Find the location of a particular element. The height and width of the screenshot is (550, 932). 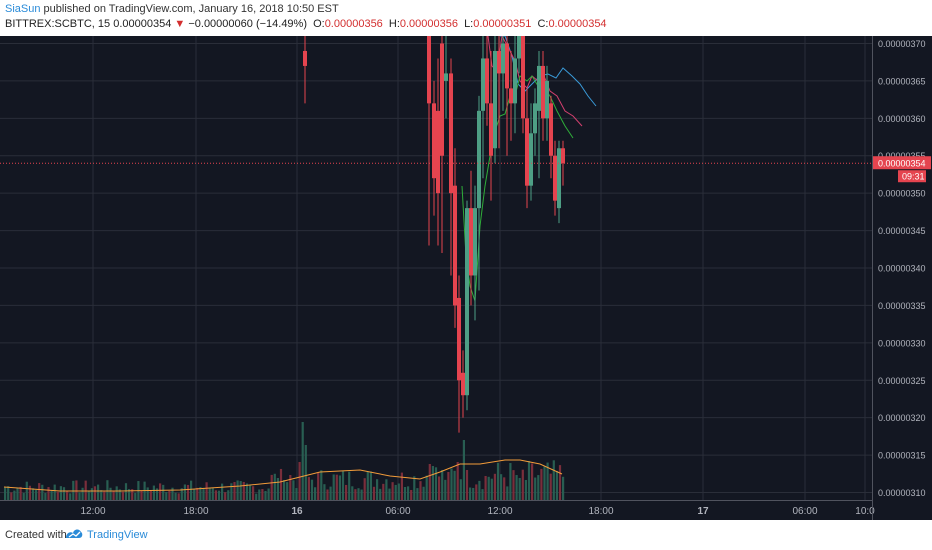

y-tick-label: 0.00000325 is located at coordinates (902, 381).